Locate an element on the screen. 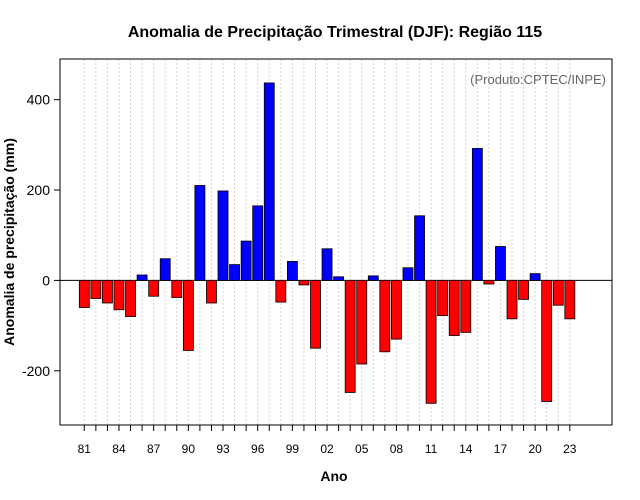 The image size is (640, 500). y-tick-label-200: 200 is located at coordinates (39, 190).